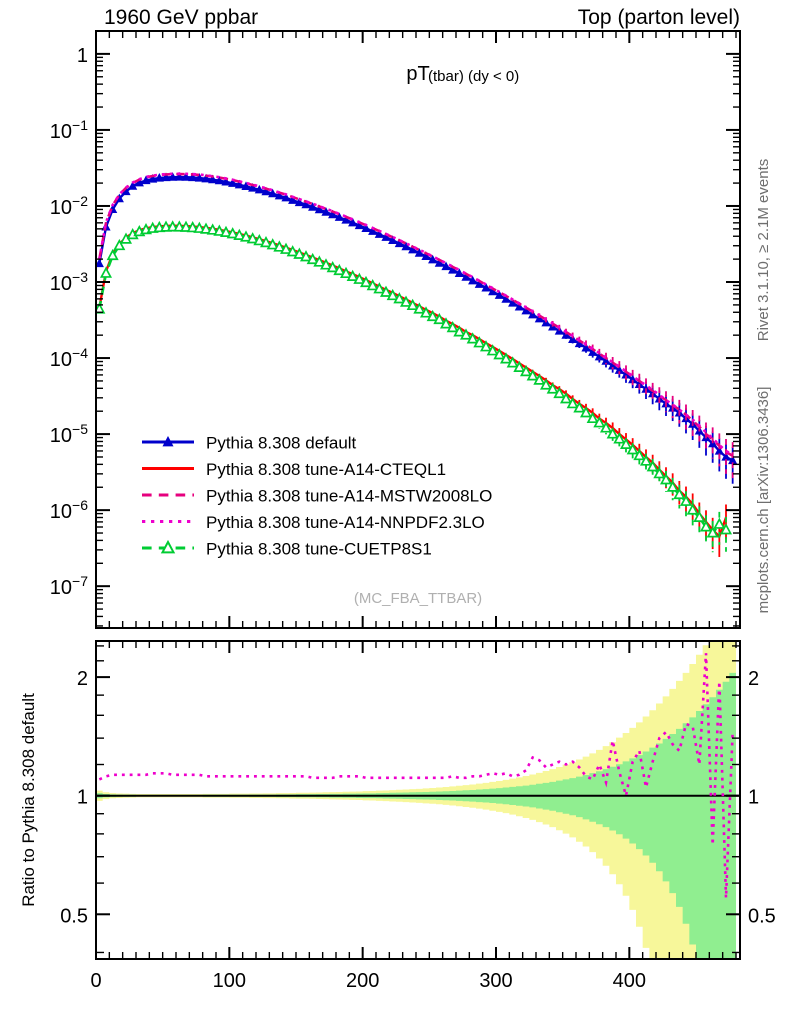  What do you see at coordinates (417, 74) in the screenshot?
I see `plot-title-main: pT` at bounding box center [417, 74].